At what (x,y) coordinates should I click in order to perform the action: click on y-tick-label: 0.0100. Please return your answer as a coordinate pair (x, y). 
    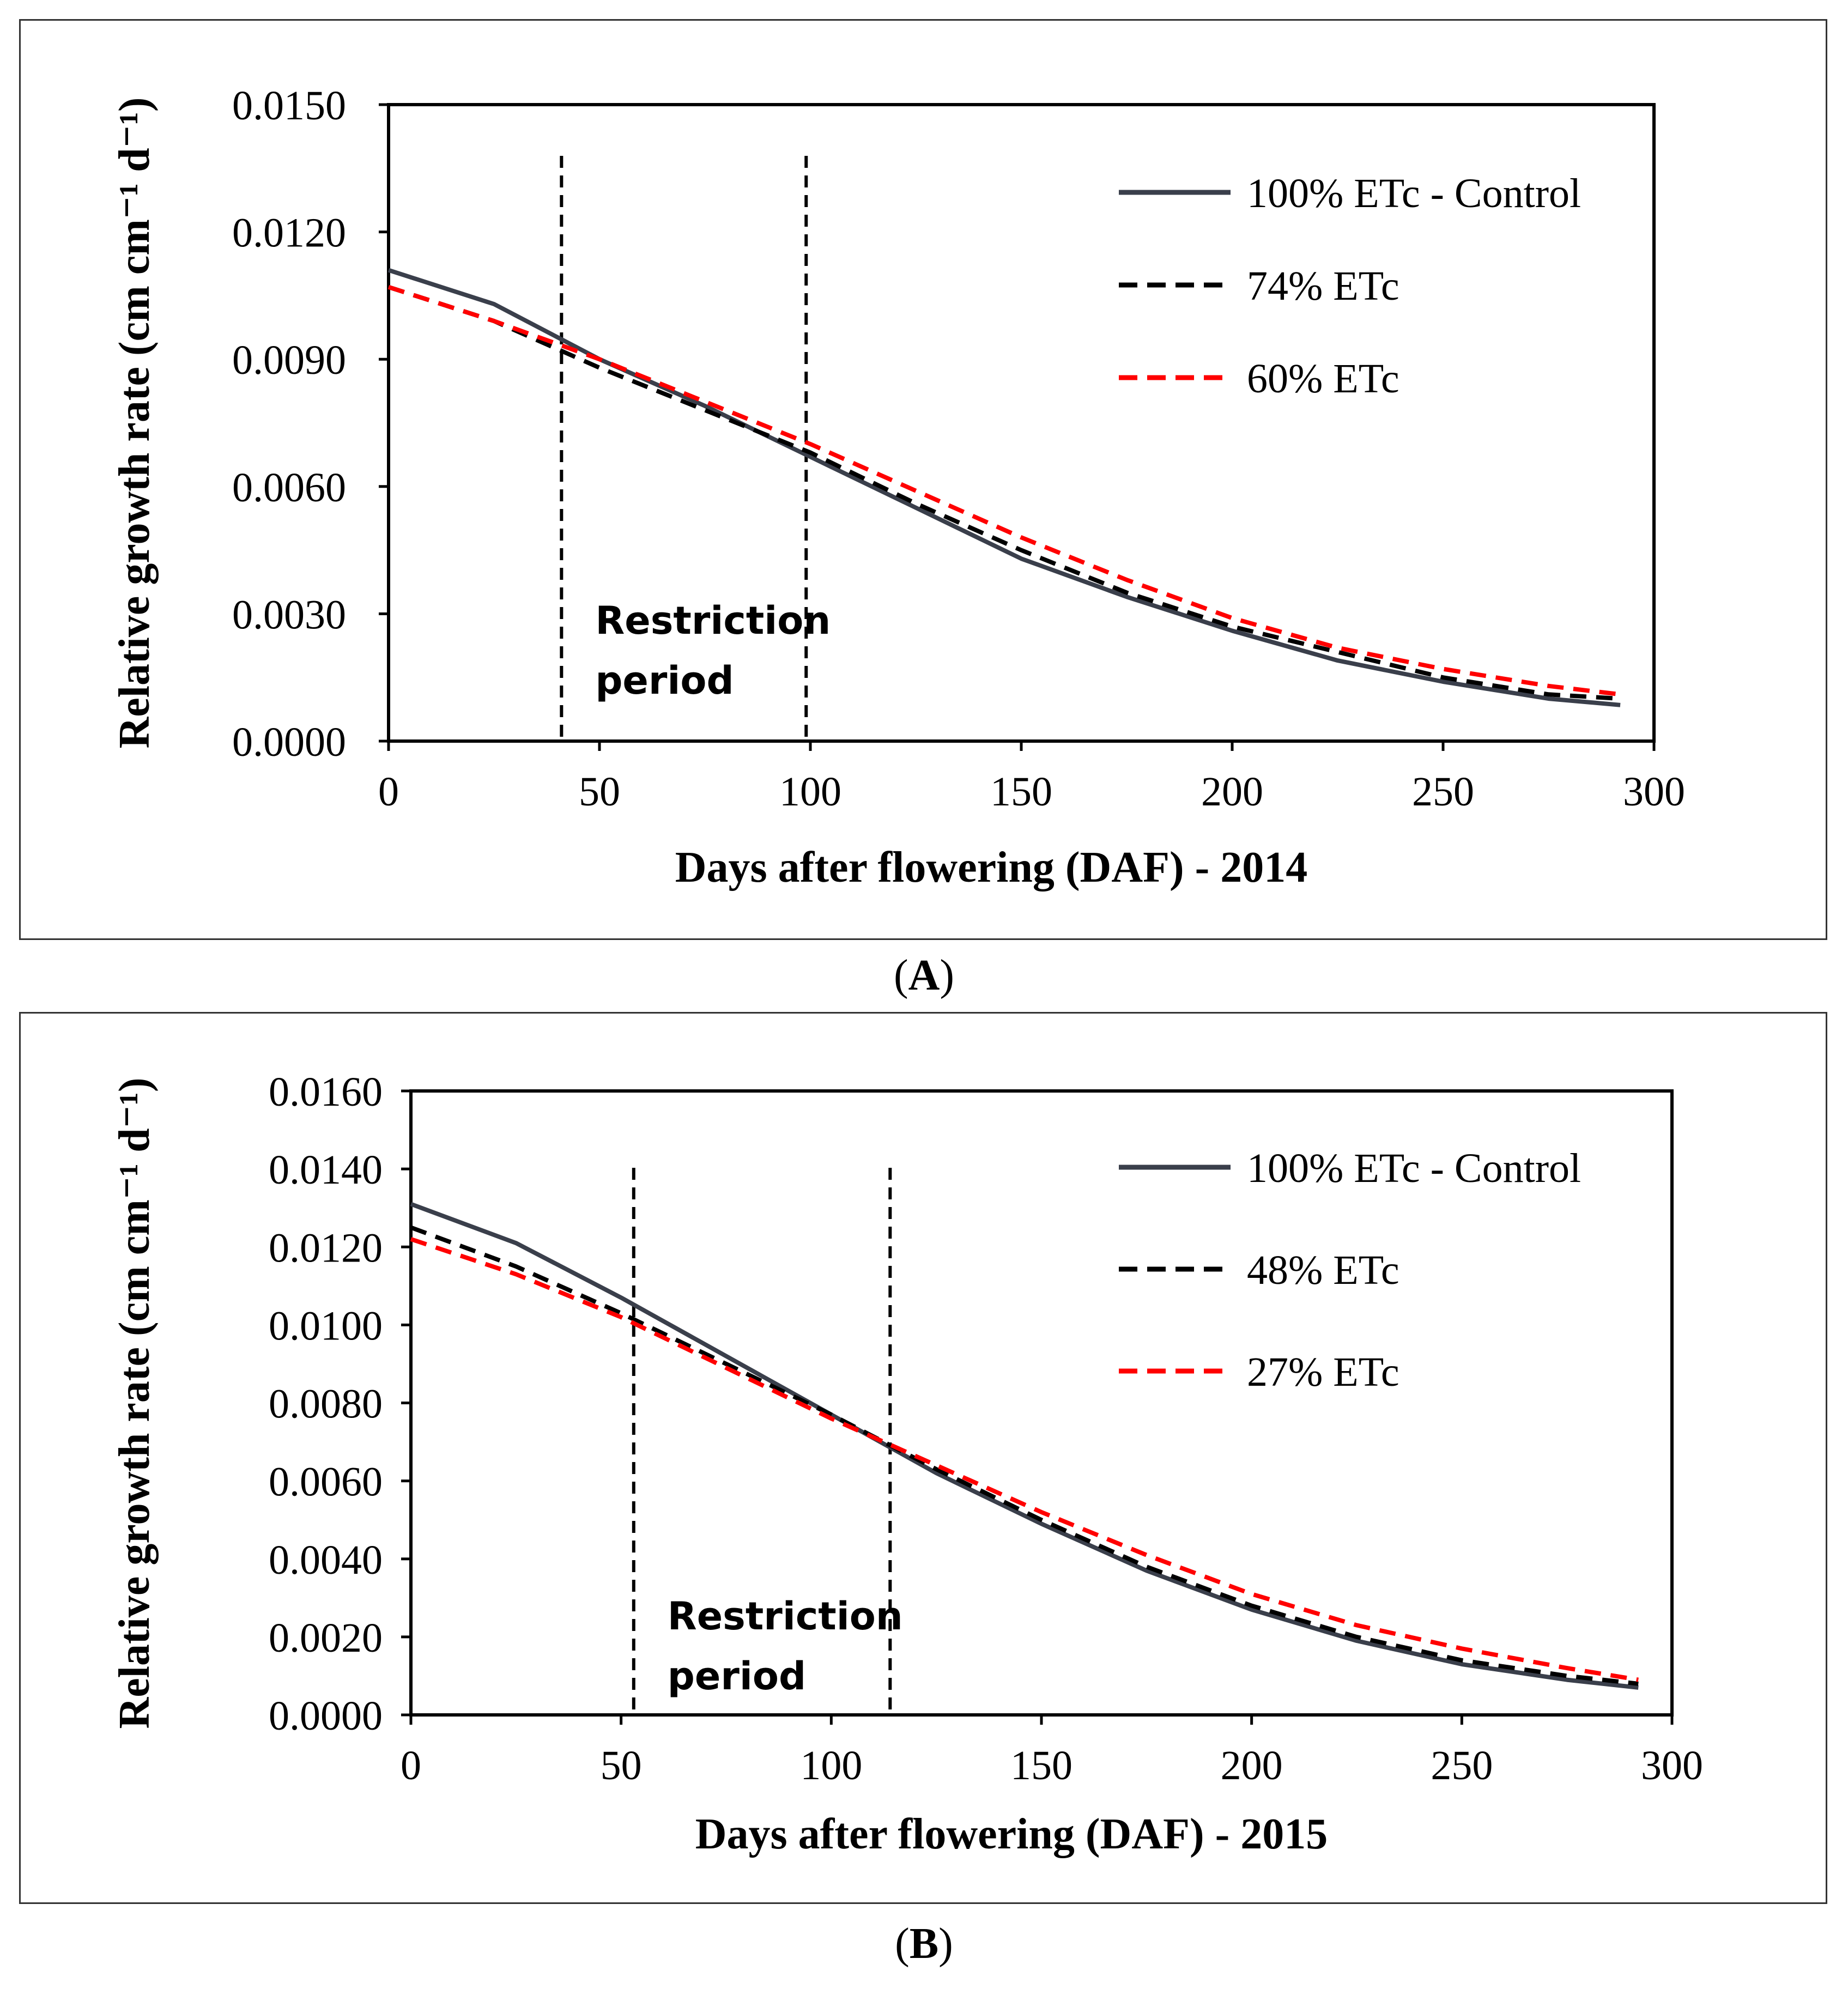
    Looking at the image, I should click on (326, 1326).